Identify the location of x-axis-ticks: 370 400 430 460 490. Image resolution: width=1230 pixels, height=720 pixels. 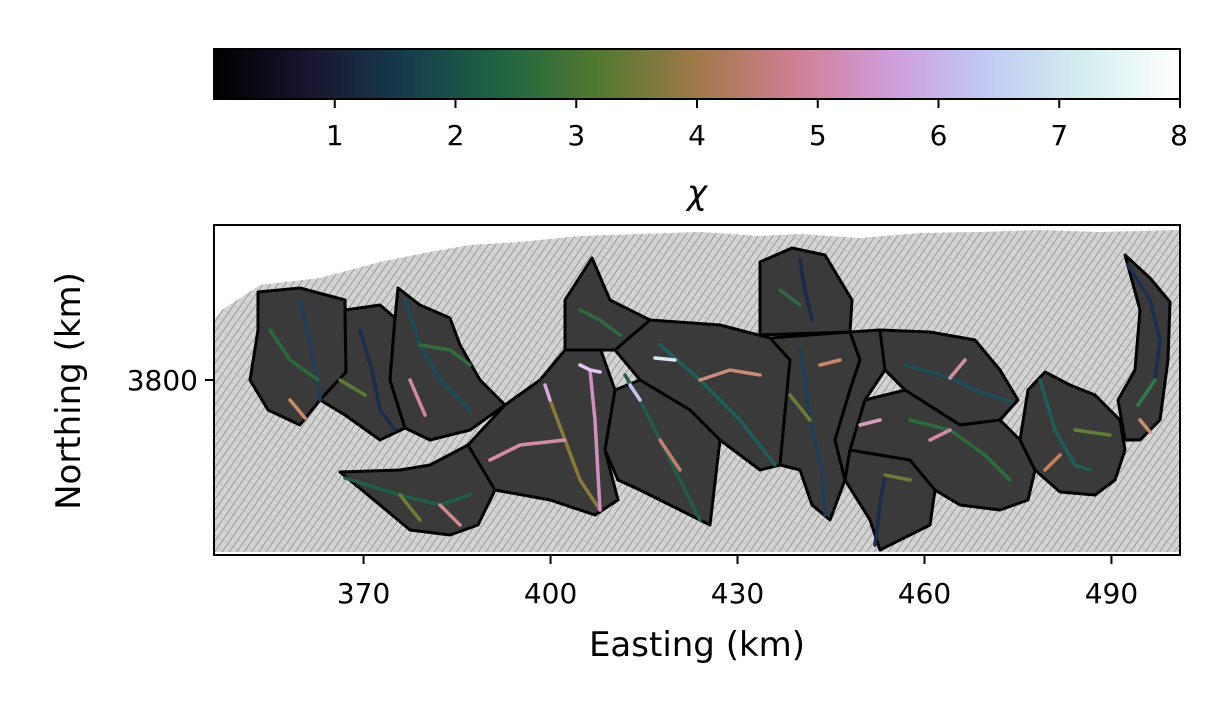
(737, 582).